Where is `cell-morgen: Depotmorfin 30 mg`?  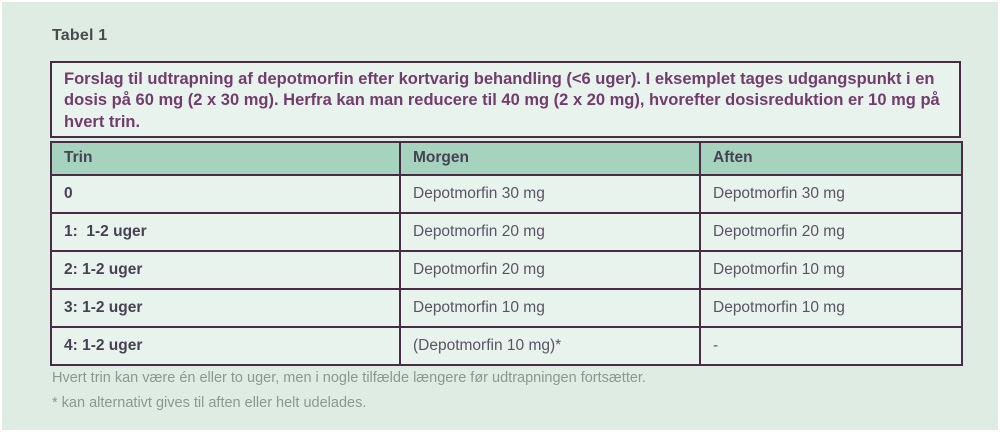
cell-morgen: Depotmorfin 30 mg is located at coordinates (550, 194).